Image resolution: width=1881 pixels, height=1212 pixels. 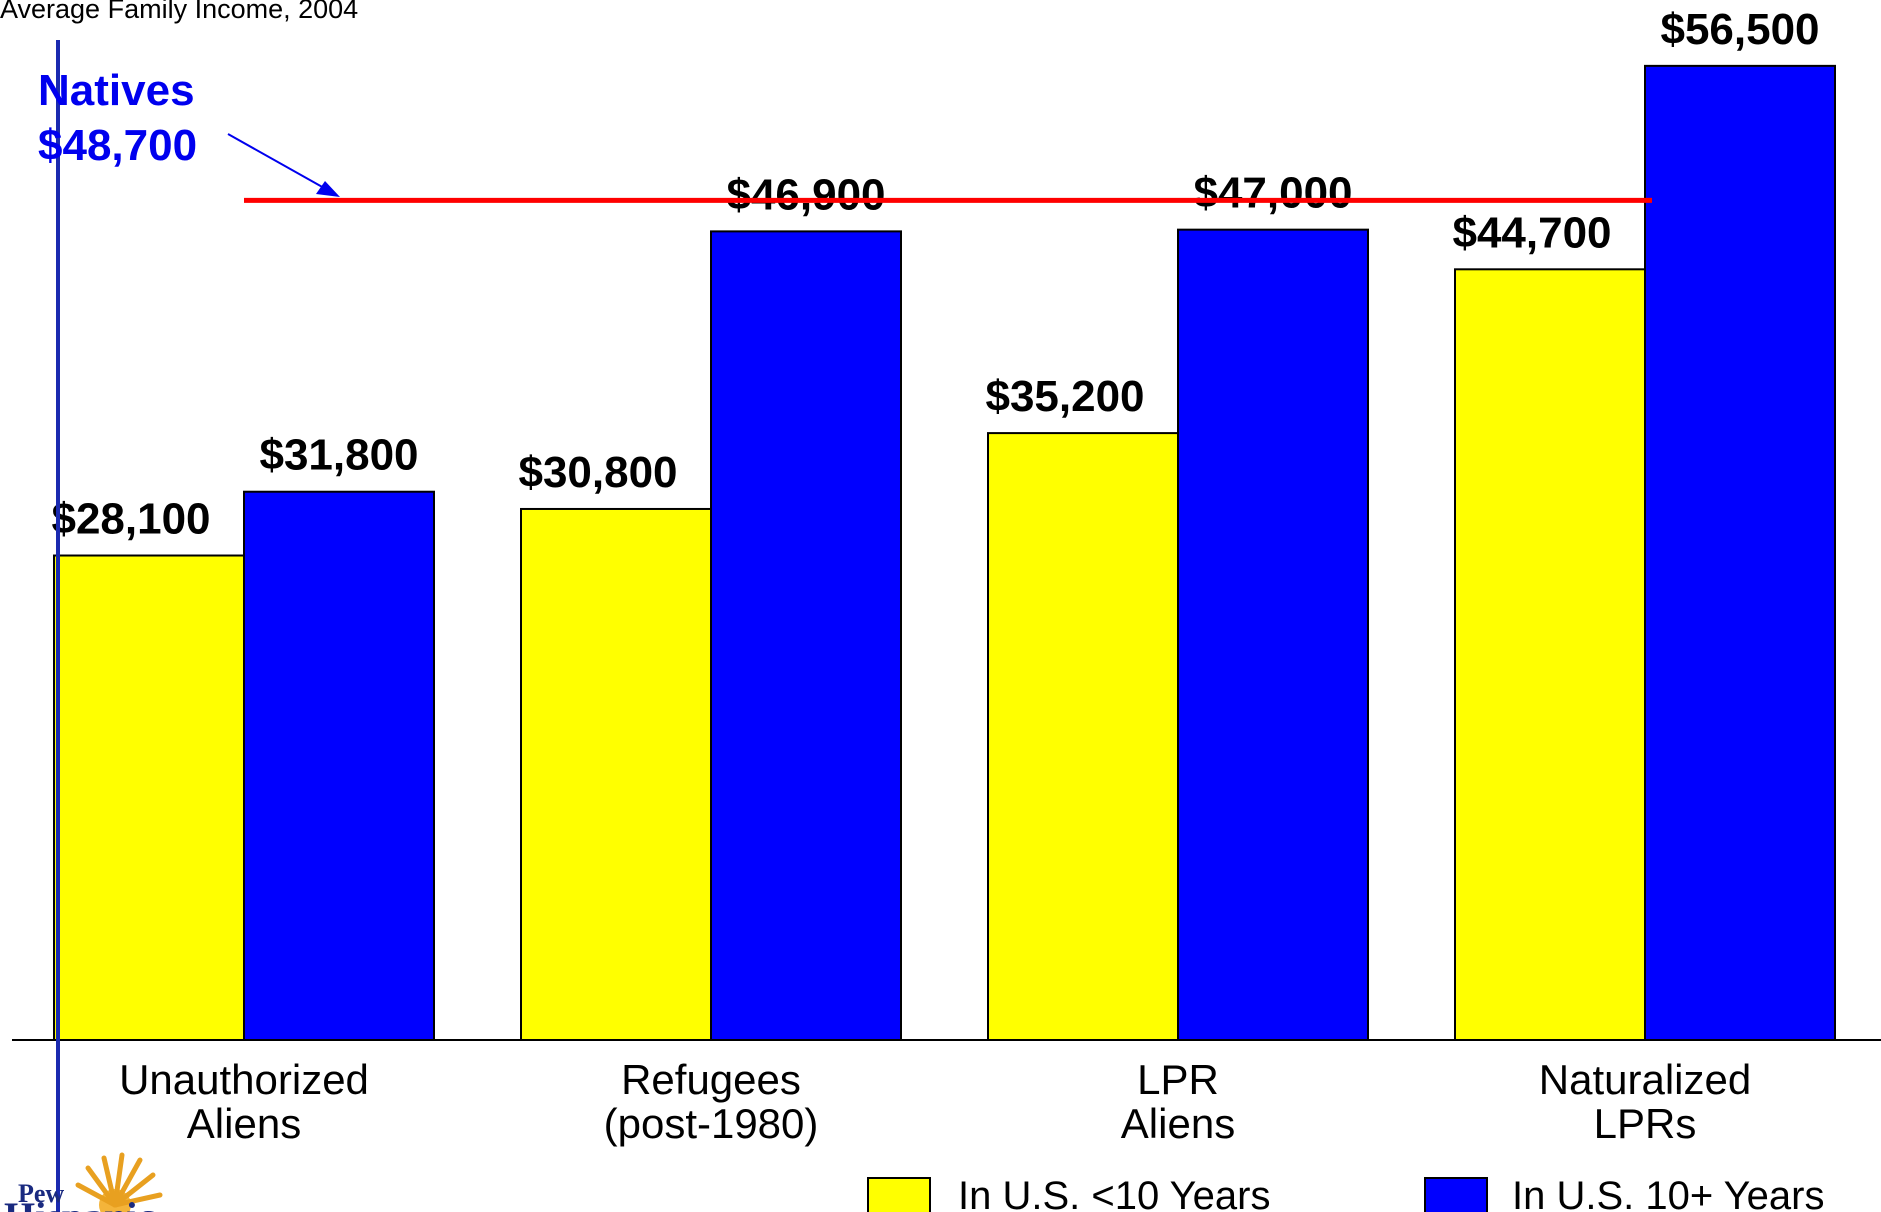 I want to click on natives-arrow-head, so click(x=328, y=189).